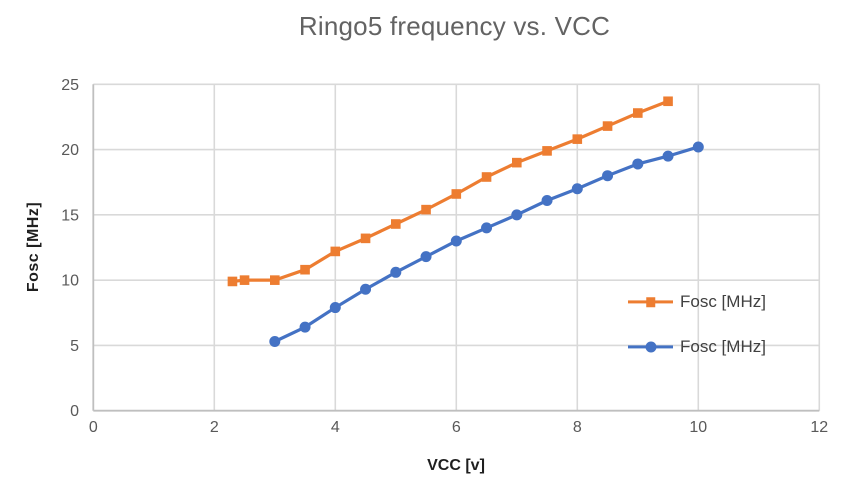  Describe the element at coordinates (819, 427) in the screenshot. I see `x-tick-label: 12` at that location.